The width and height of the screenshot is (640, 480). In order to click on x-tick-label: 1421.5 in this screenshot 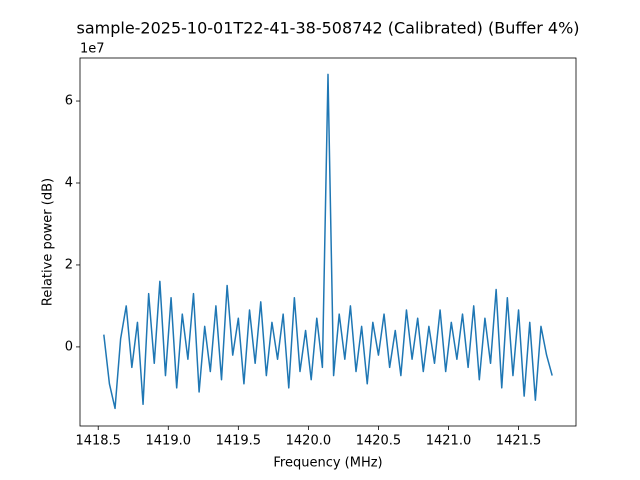, I will do `click(519, 441)`.